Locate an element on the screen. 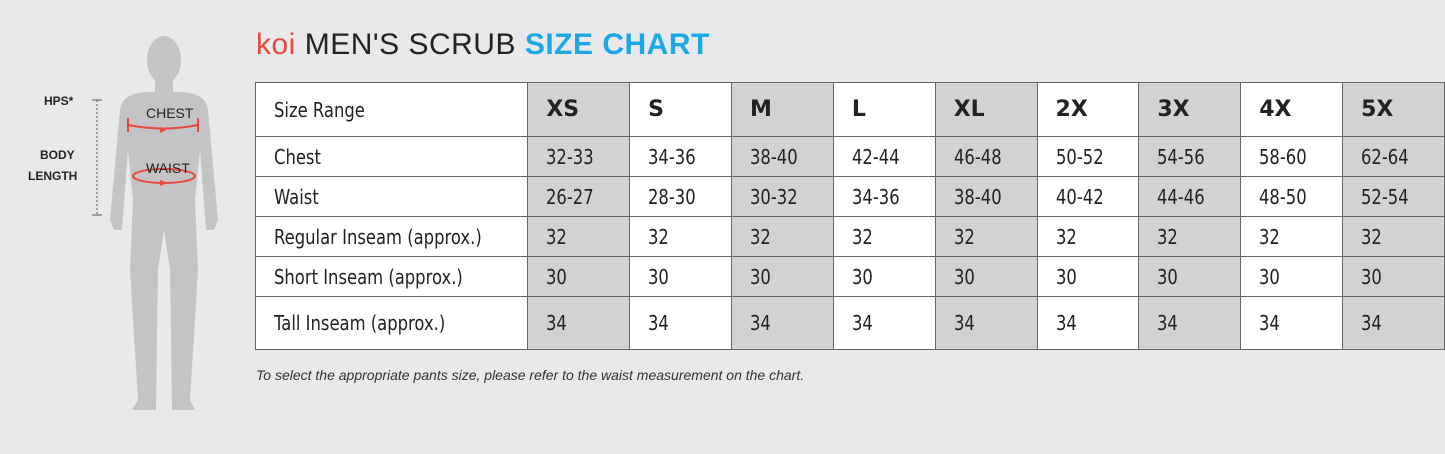  cell-value: 4X is located at coordinates (1275, 109).